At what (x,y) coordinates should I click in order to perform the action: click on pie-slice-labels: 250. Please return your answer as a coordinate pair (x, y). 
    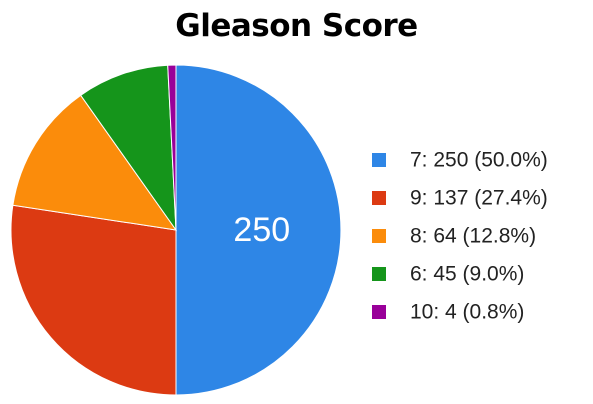
    Looking at the image, I should click on (261, 230).